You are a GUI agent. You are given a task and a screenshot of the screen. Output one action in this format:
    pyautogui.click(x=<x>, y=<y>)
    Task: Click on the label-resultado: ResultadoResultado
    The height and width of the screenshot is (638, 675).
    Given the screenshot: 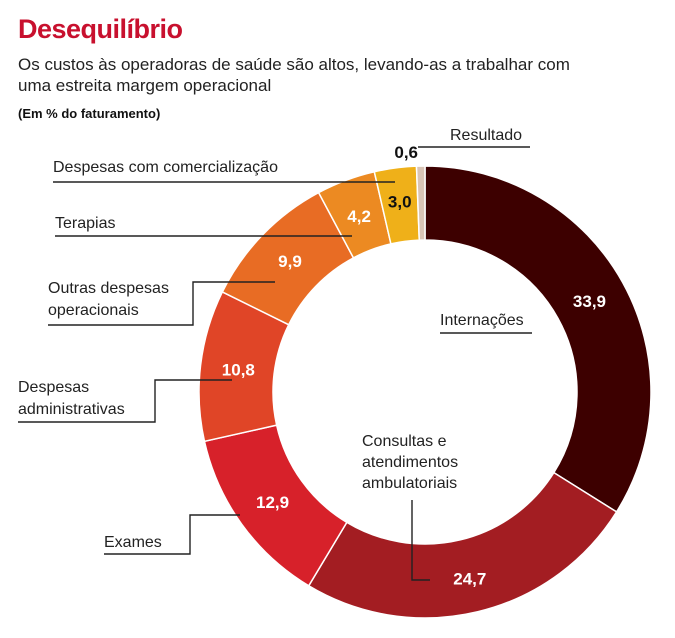 What is the action you would take?
    pyautogui.click(x=486, y=135)
    